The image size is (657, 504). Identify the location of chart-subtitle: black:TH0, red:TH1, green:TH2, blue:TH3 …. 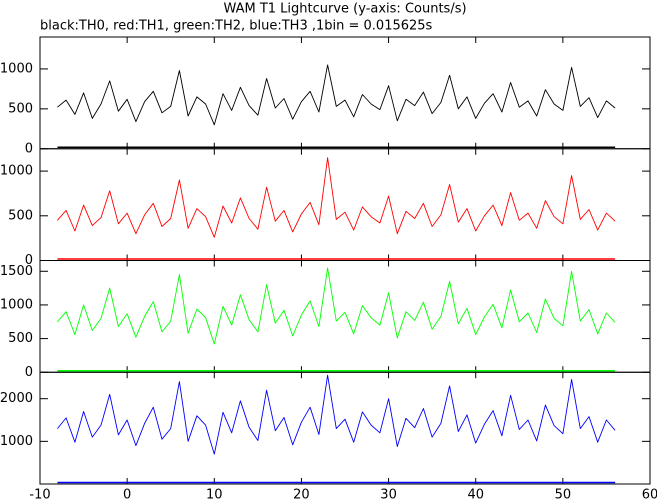
(236, 26).